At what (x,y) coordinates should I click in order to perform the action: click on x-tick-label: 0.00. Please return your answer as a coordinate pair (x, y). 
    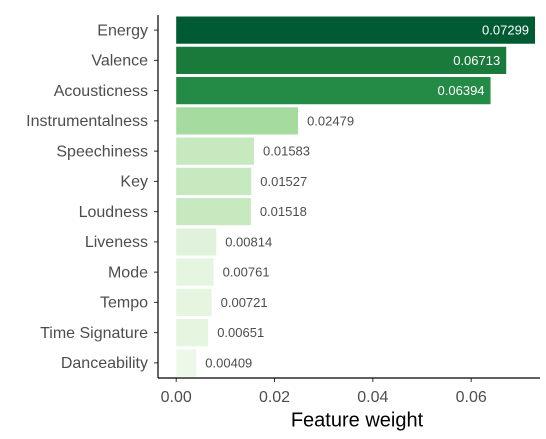
    Looking at the image, I should click on (176, 397).